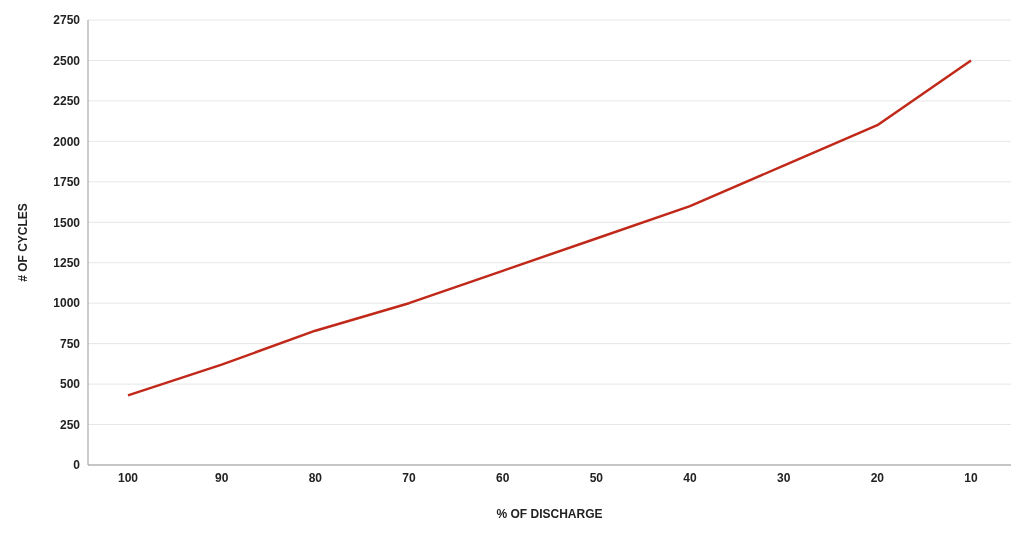 The height and width of the screenshot is (533, 1023). I want to click on x-axis-title: % OF DISCHARGE, so click(549, 513).